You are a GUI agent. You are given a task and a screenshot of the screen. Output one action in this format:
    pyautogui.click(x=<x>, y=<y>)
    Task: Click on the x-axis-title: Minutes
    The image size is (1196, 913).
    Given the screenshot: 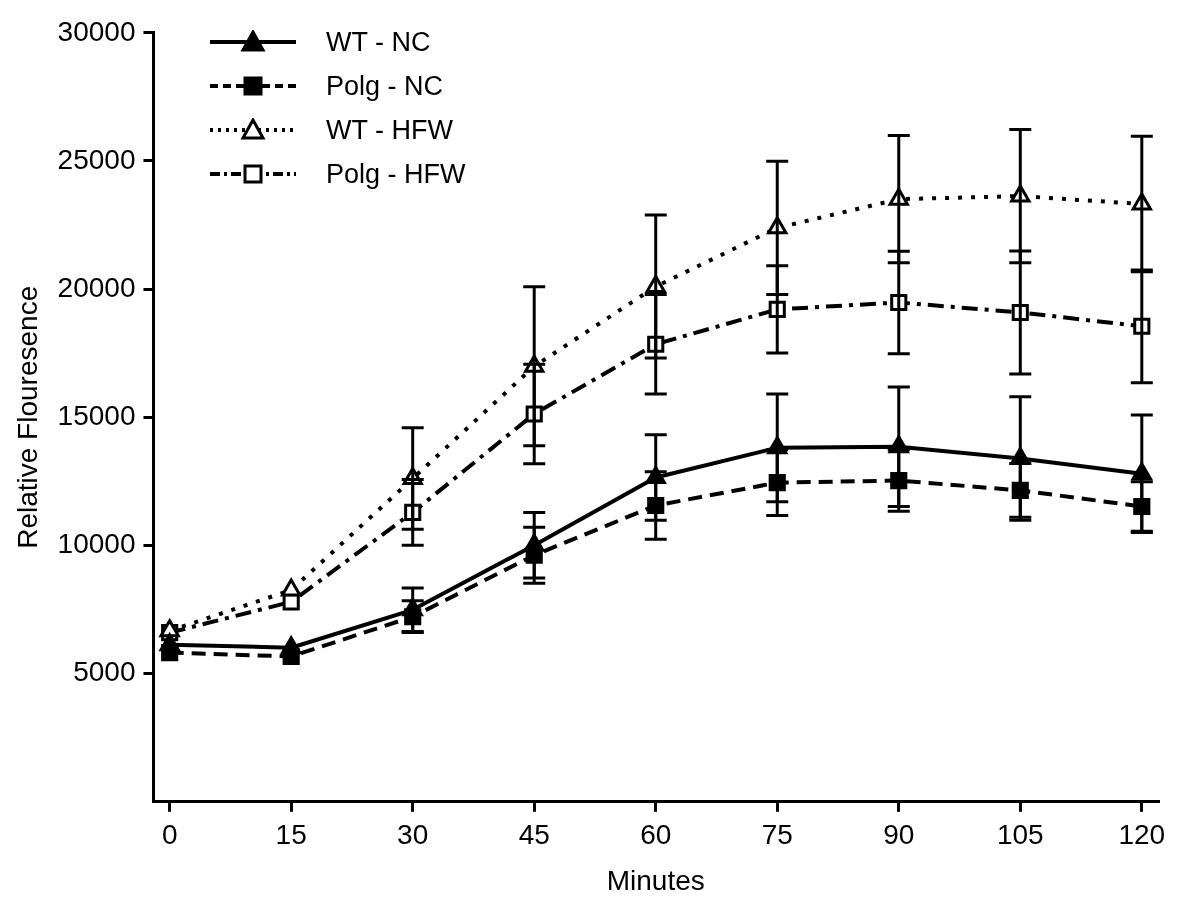 What is the action you would take?
    pyautogui.click(x=655, y=880)
    